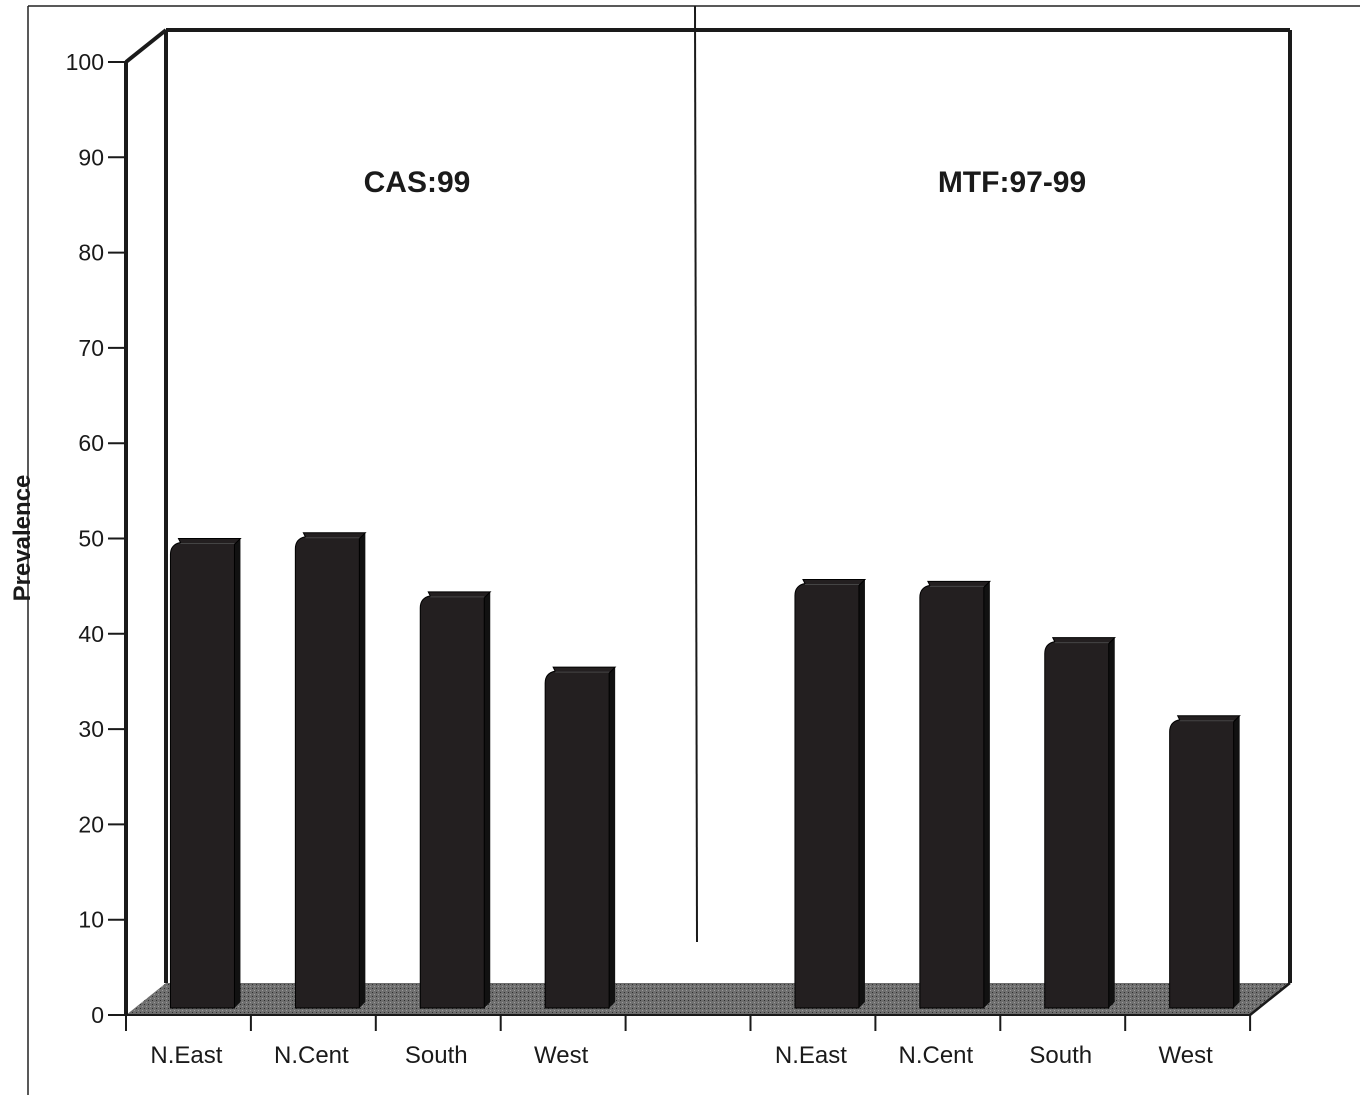 Image resolution: width=1368 pixels, height=1095 pixels. I want to click on x-axis-ticks, so click(688, 1023).